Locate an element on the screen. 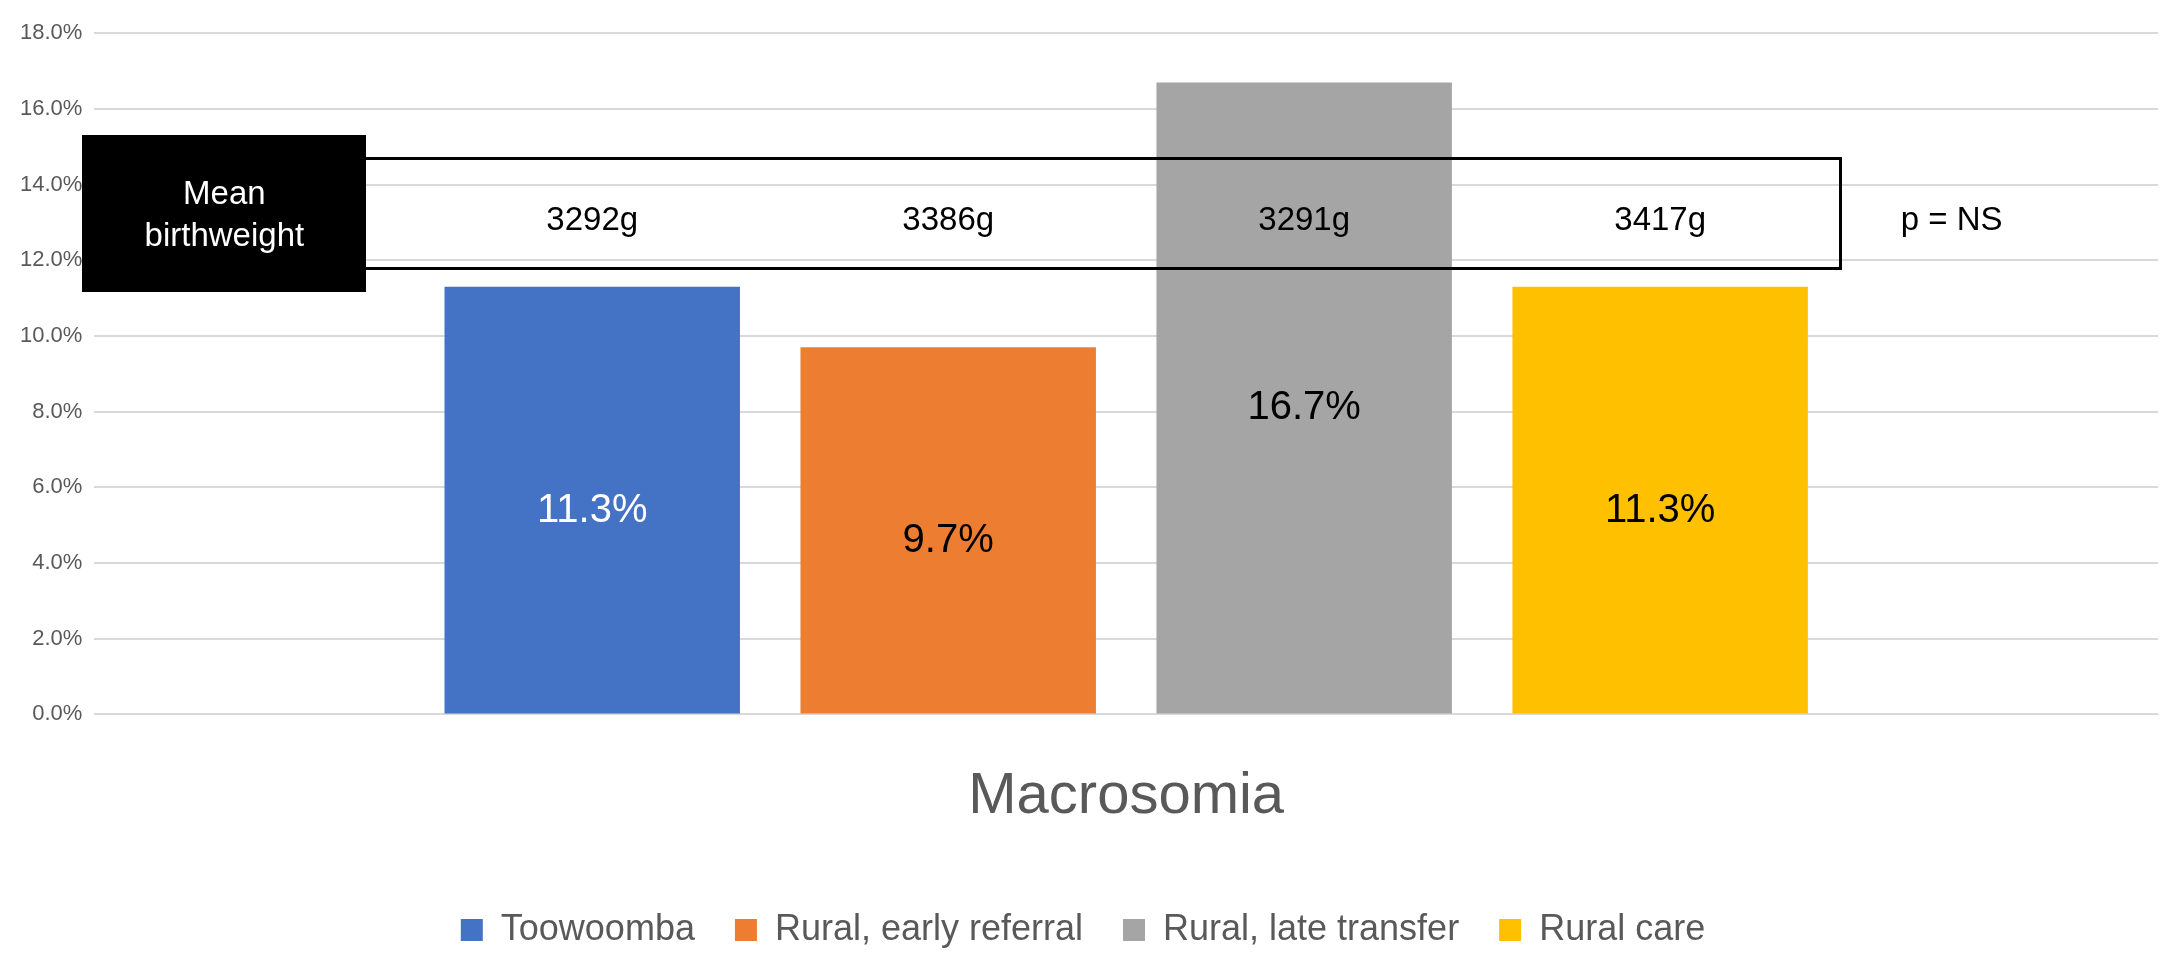  y-tick-label: 14.0% is located at coordinates (51, 183).